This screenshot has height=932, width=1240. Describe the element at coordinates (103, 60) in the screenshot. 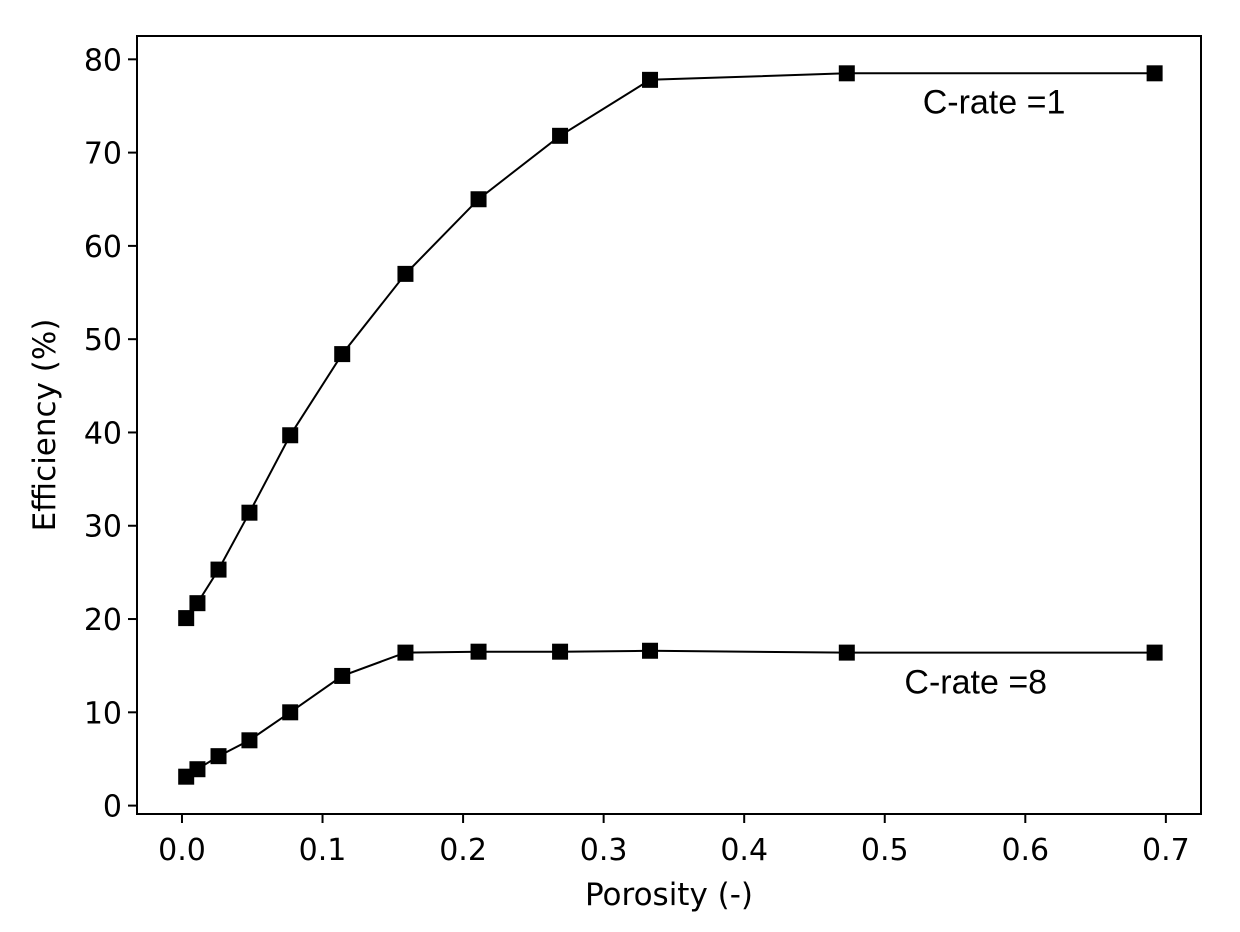

I see `y-tick-label: 80` at that location.